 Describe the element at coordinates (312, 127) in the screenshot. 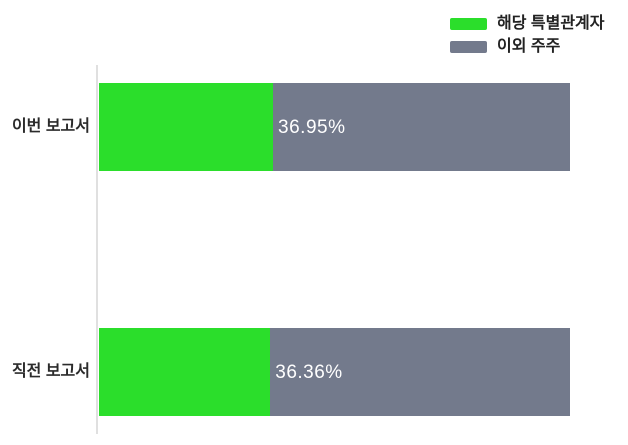

I see `value-label-current-report: 36.95%` at that location.